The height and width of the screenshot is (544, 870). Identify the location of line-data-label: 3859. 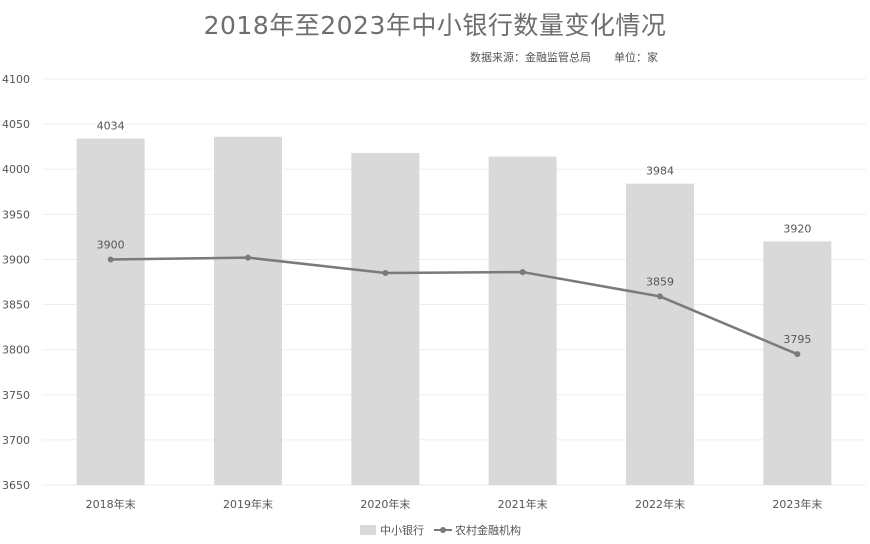
(660, 281).